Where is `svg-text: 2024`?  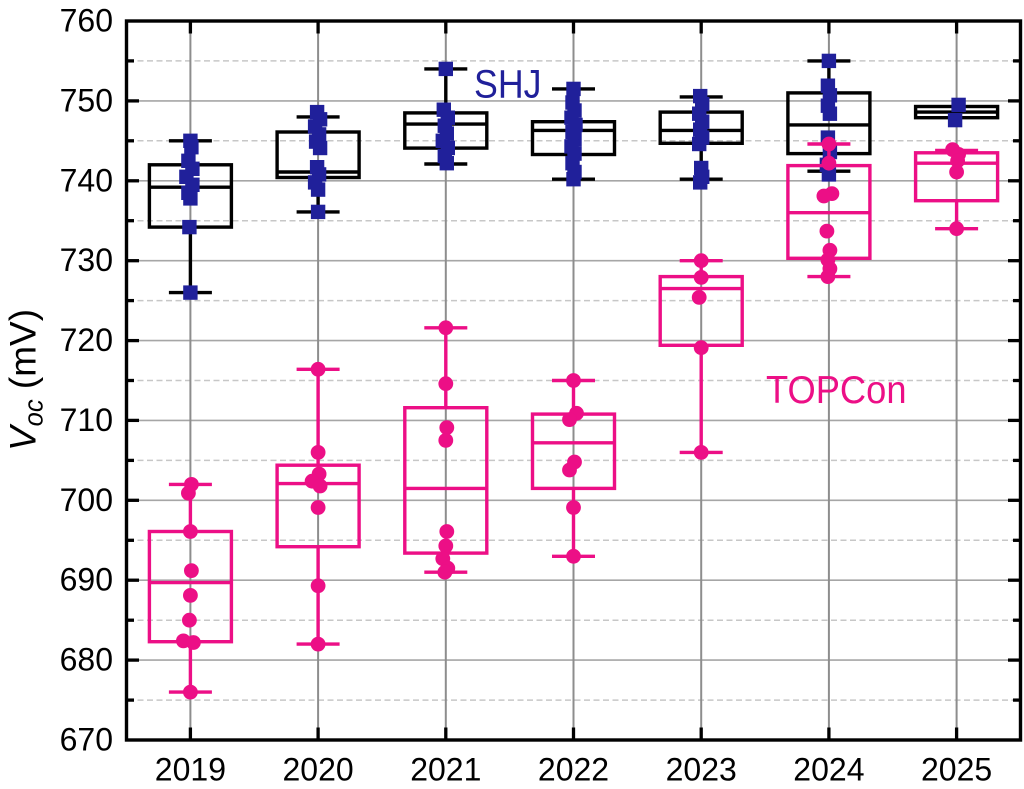 svg-text: 2024 is located at coordinates (828, 770).